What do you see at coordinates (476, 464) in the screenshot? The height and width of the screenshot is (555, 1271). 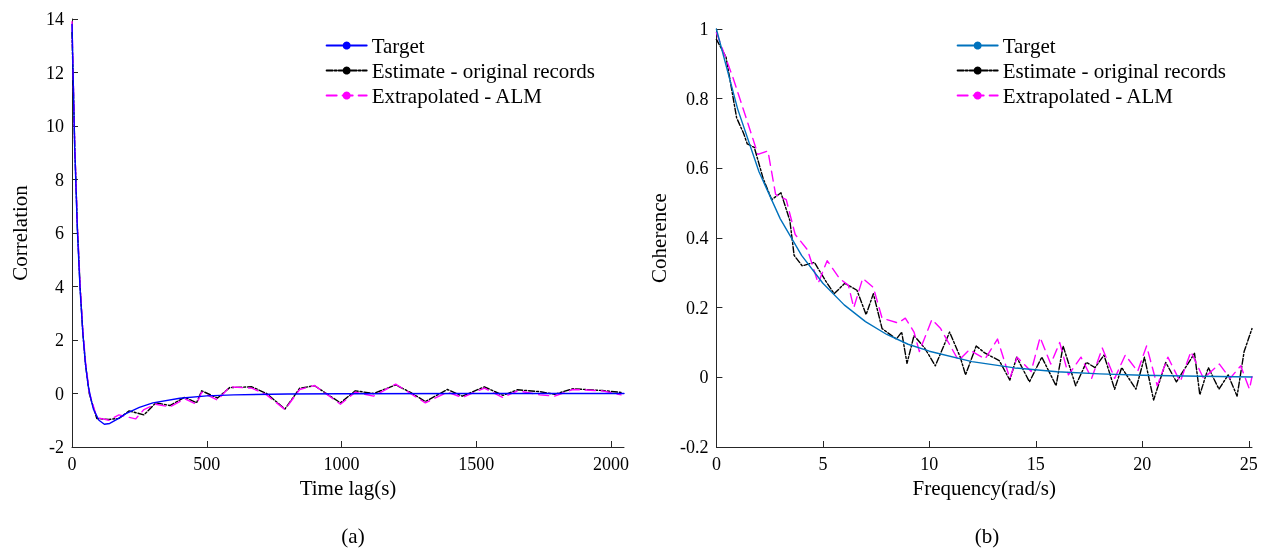 I see `x-tick-label: 1500` at bounding box center [476, 464].